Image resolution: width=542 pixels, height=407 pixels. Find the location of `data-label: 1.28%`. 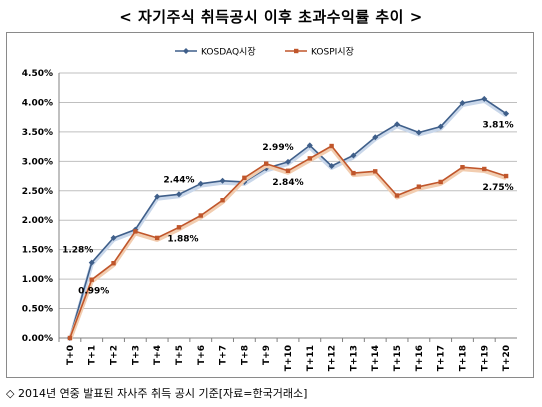

data-label: 1.28% is located at coordinates (77, 251).